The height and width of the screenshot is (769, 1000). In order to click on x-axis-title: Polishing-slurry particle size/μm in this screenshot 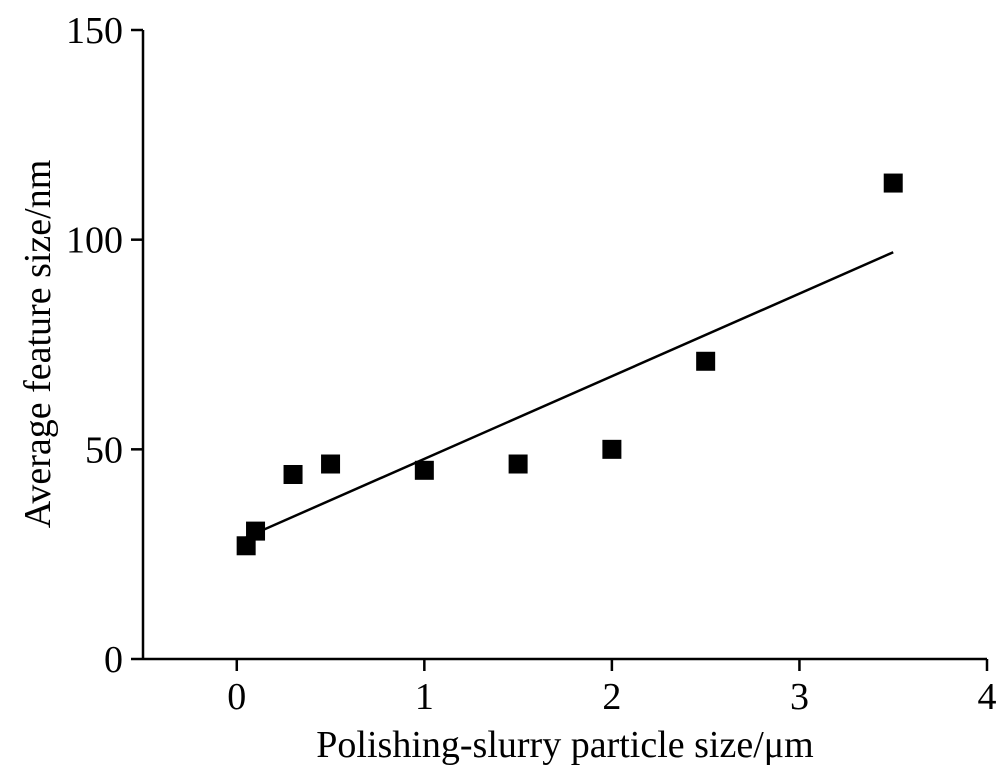, I will do `click(564, 745)`.